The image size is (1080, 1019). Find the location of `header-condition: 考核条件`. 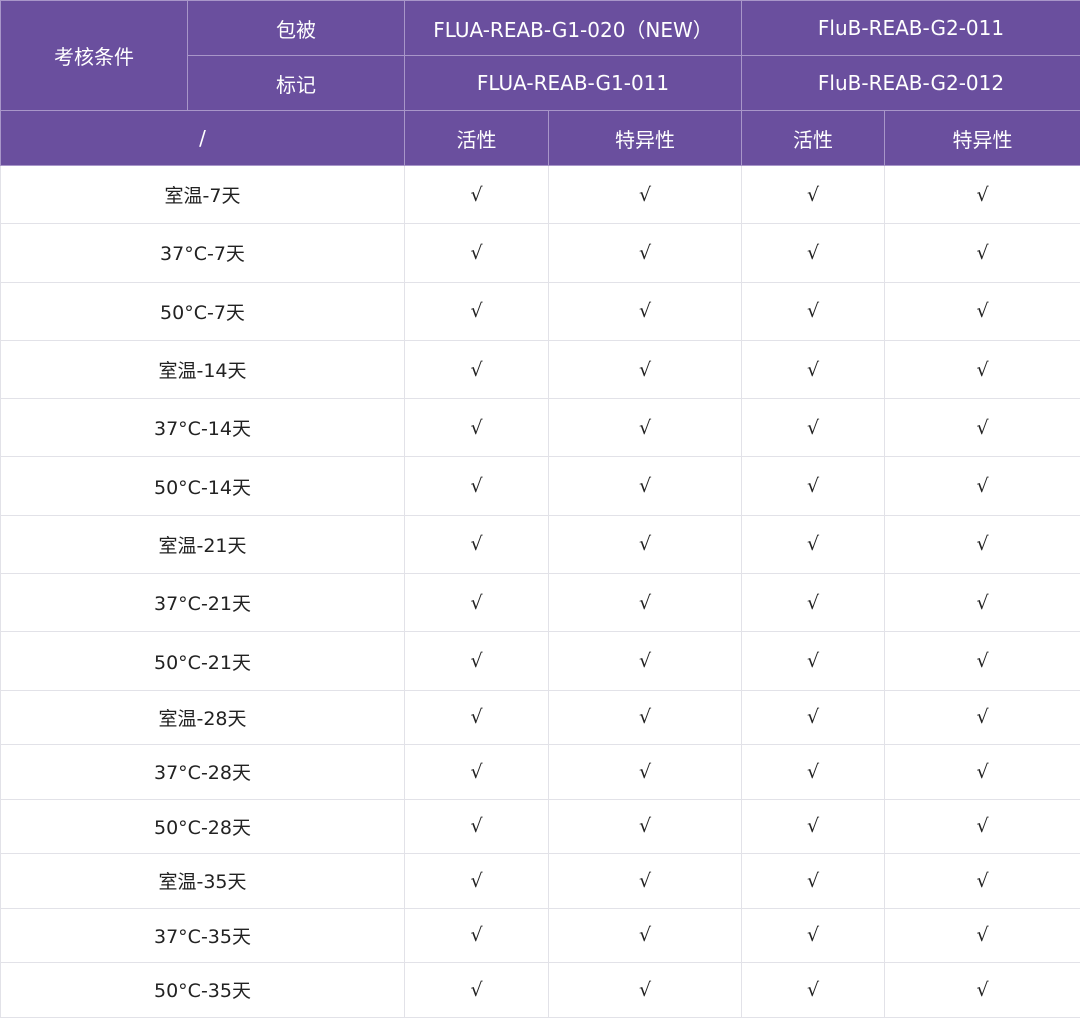

header-condition: 考核条件 is located at coordinates (94, 55).